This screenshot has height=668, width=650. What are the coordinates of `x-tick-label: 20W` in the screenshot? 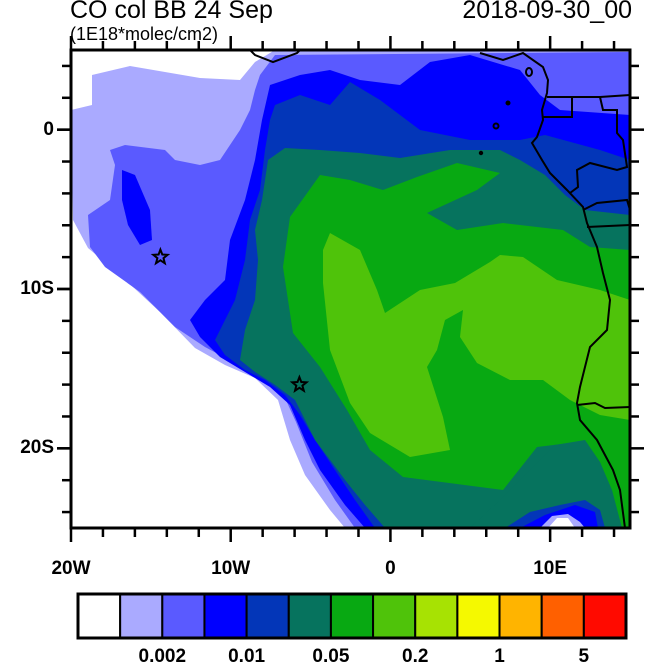 It's located at (71, 568).